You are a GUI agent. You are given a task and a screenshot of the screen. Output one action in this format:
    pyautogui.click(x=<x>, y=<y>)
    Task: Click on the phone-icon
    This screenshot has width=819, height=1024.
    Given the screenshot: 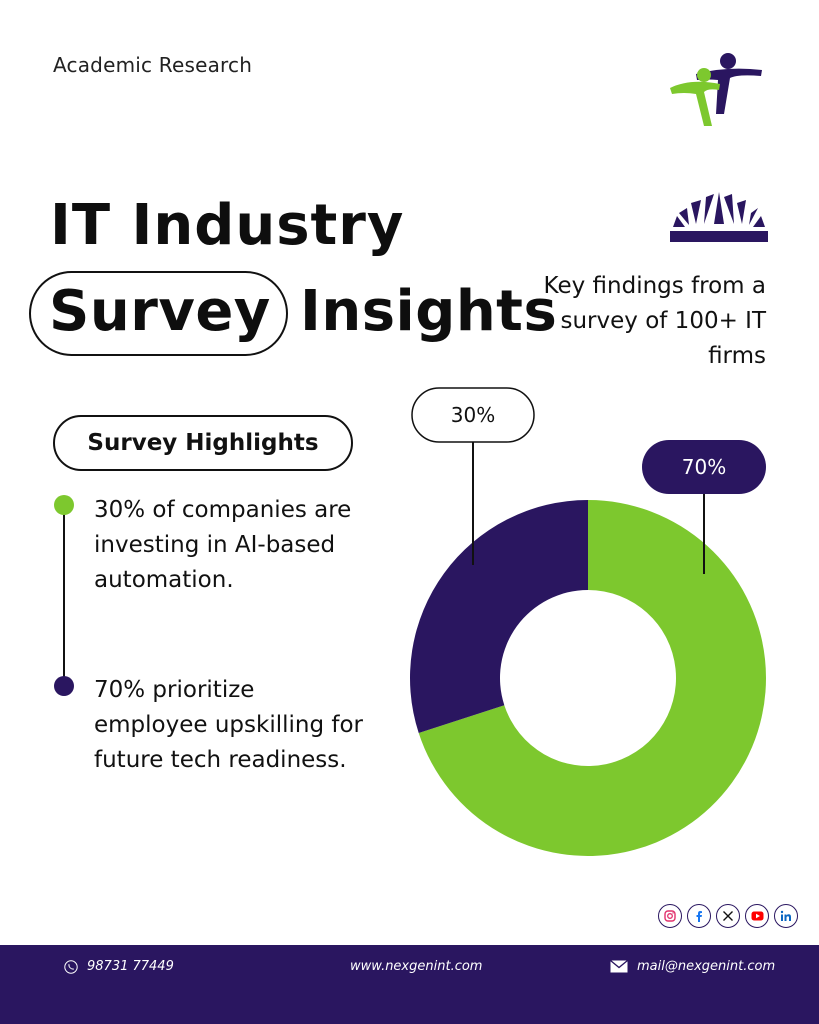 What is the action you would take?
    pyautogui.click(x=71, y=966)
    